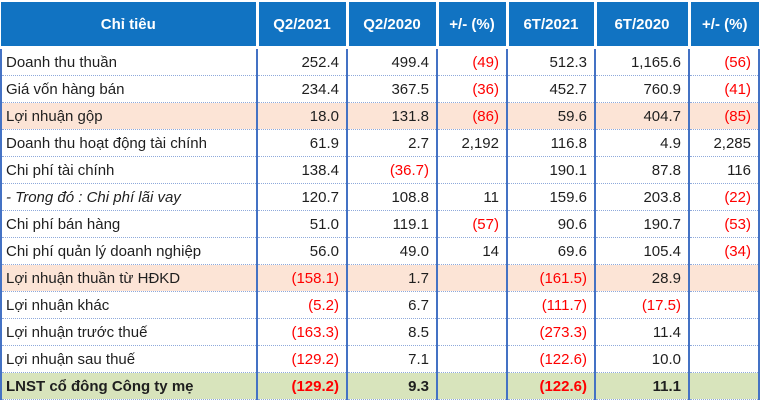 This screenshot has width=760, height=404. What do you see at coordinates (393, 25) in the screenshot?
I see `column-header: Q2/2020` at bounding box center [393, 25].